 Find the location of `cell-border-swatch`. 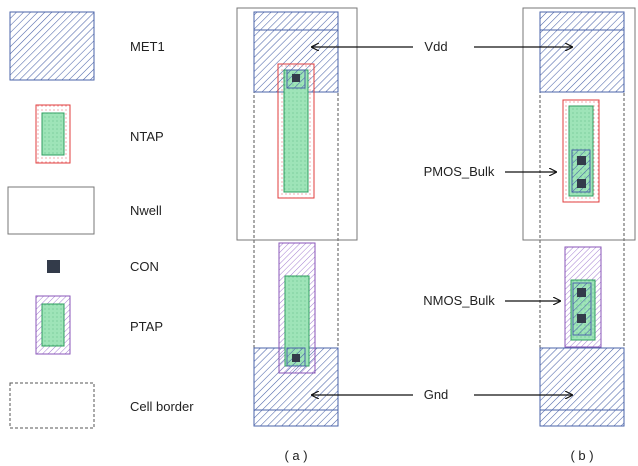

cell-border-swatch is located at coordinates (52, 405).